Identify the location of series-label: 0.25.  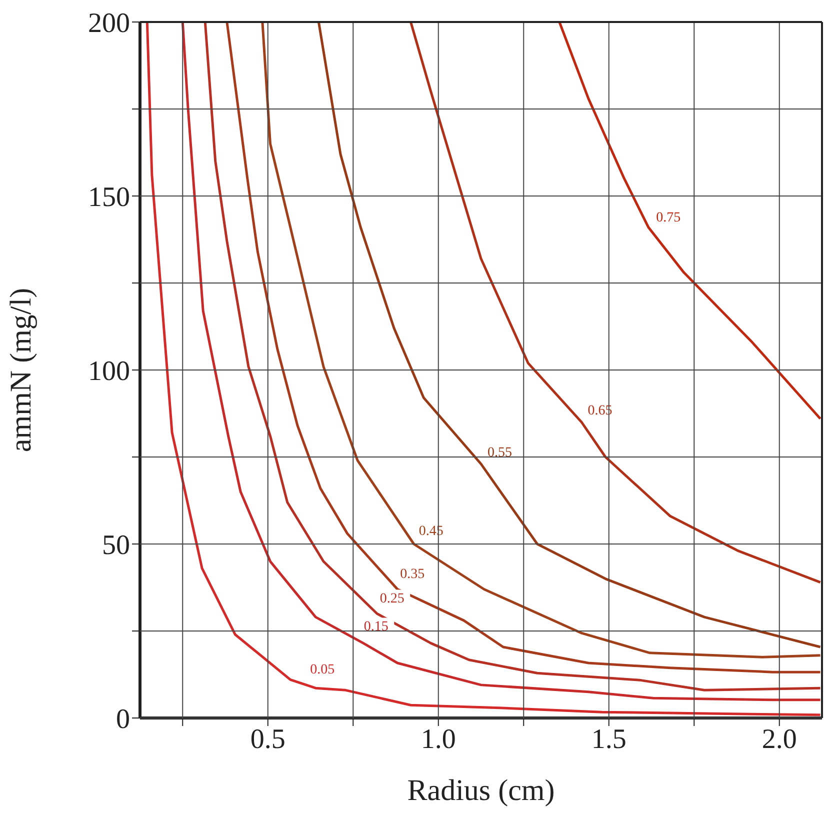
(392, 599).